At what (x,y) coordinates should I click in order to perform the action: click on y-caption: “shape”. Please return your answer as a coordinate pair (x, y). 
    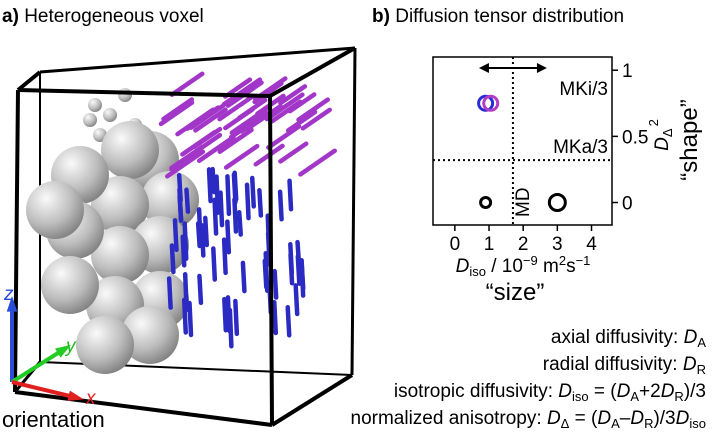
    Looking at the image, I should click on (689, 139).